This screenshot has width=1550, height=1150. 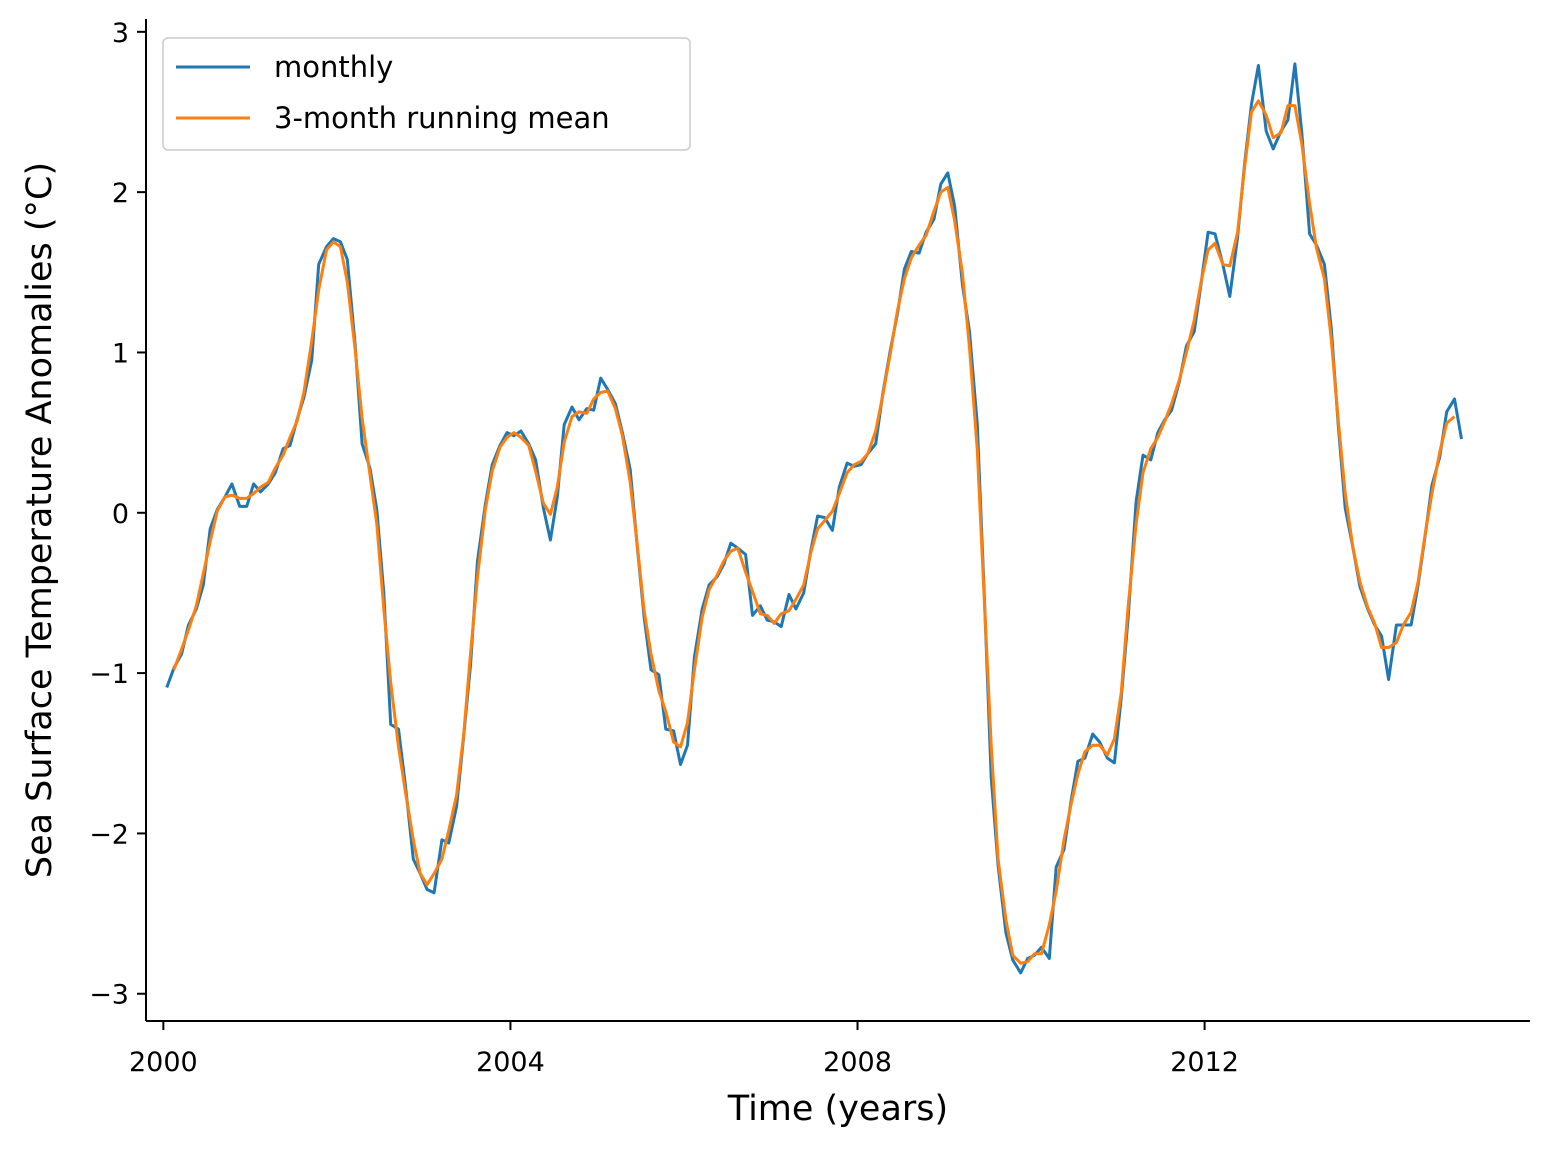 I want to click on y-tick-label: 2, so click(x=120, y=193).